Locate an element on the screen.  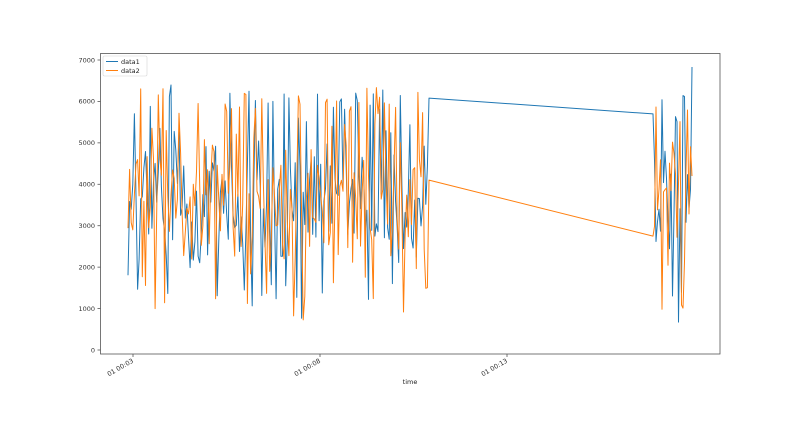
y-tick-label: 5000 is located at coordinates (86, 143).